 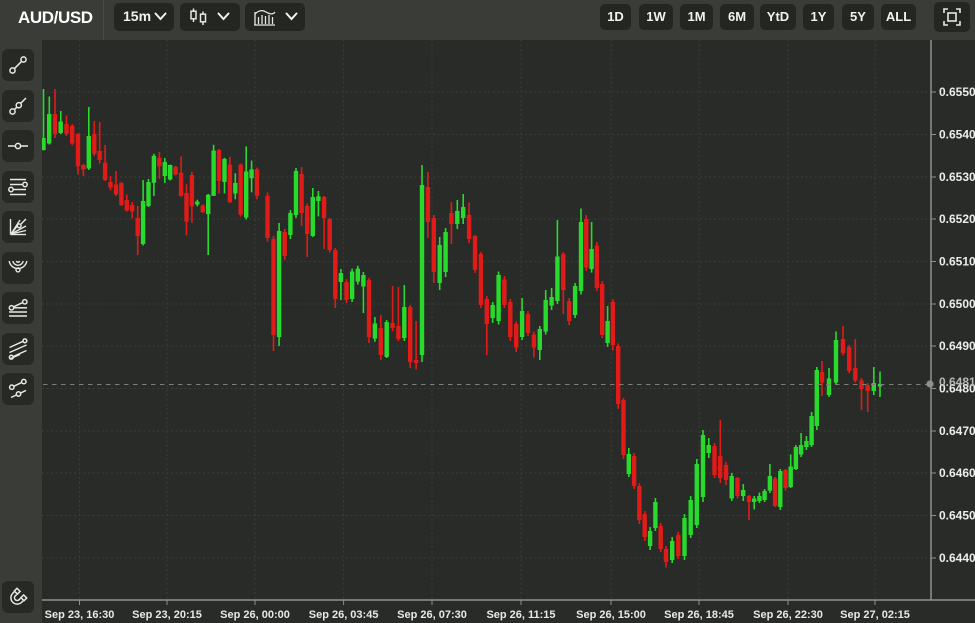 What do you see at coordinates (875, 615) in the screenshot?
I see `svg-text: Sep 27, 02:15` at bounding box center [875, 615].